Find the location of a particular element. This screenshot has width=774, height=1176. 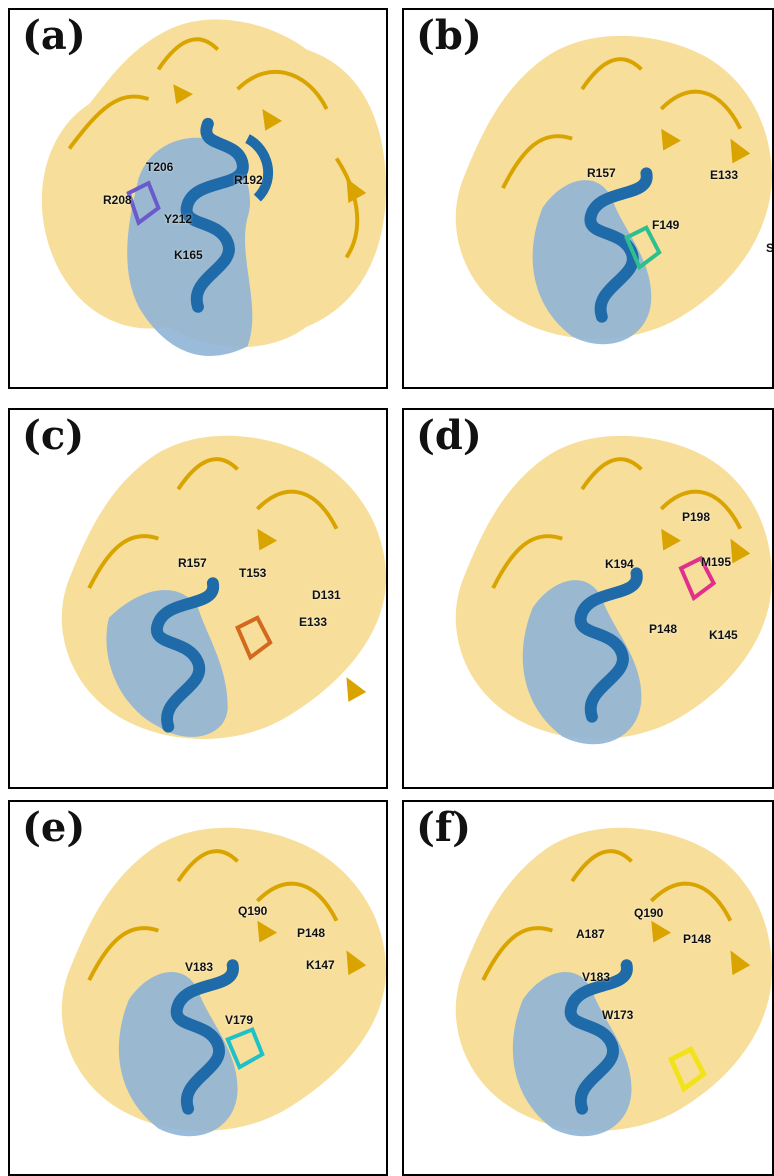

residue-label: S68 is located at coordinates (770, 248).